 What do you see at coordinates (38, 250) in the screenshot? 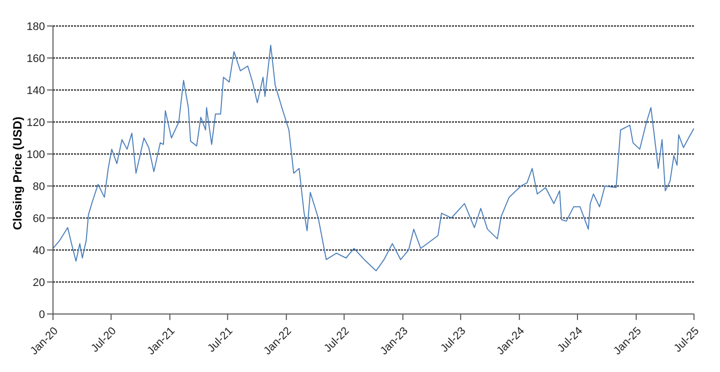
I see `y-tick-label: 40` at bounding box center [38, 250].